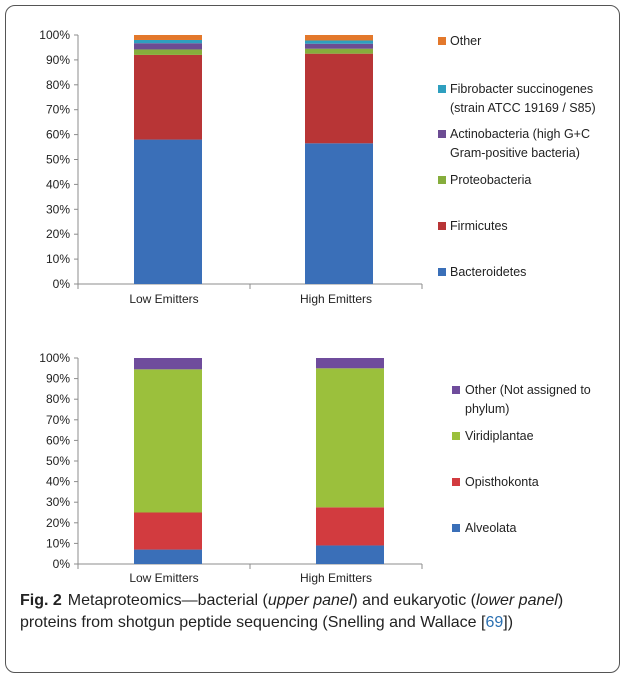 The width and height of the screenshot is (627, 680). I want to click on caption-text-2: ) and eukaryotic (, so click(414, 600).